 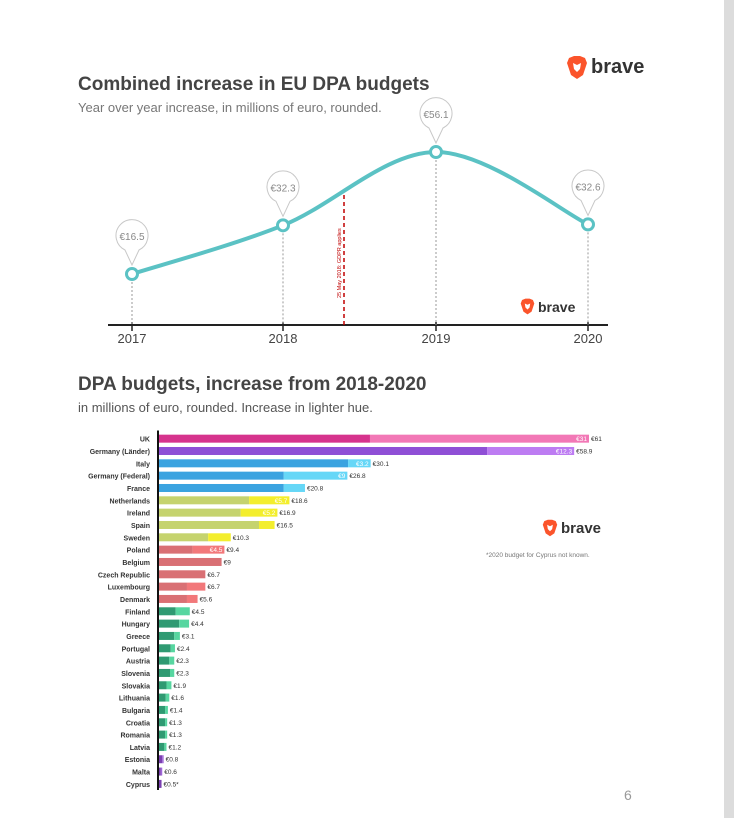 I want to click on category-label: Cyprus, so click(x=138, y=785).